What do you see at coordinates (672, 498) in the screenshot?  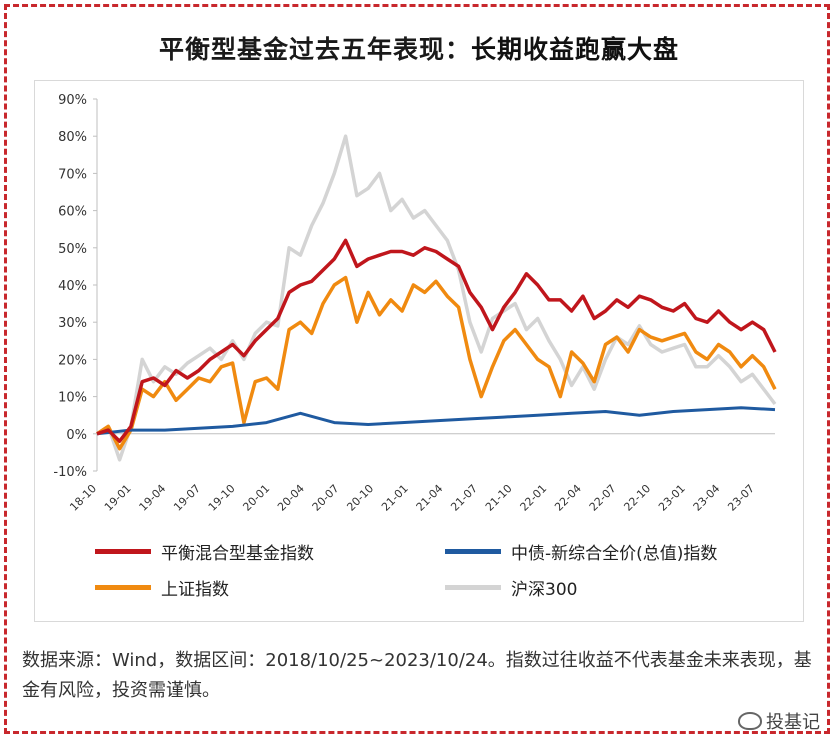 I see `x-tick-label: 23-01` at bounding box center [672, 498].